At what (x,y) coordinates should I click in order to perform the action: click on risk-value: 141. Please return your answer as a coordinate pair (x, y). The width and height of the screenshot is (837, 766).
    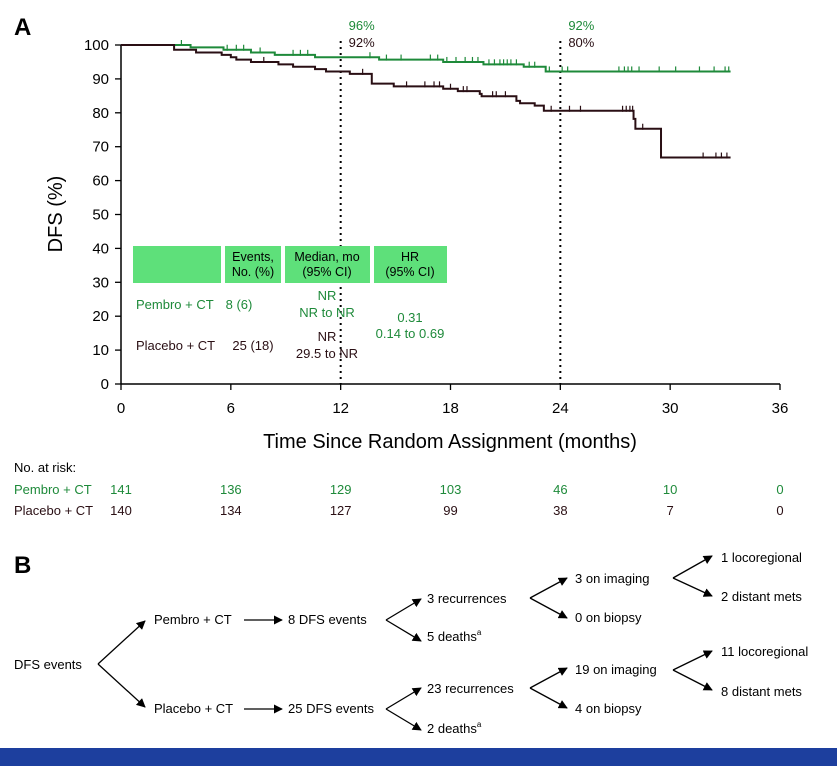
    Looking at the image, I should click on (121, 489).